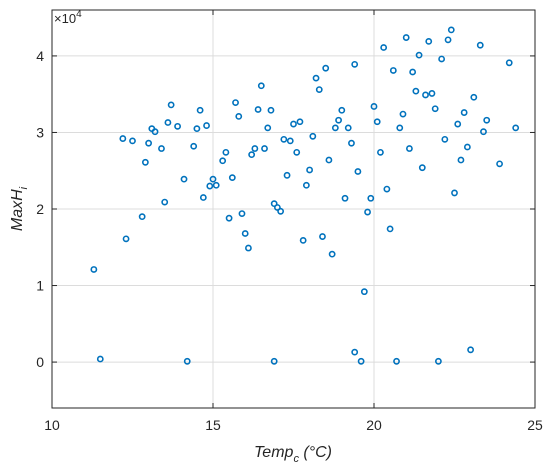 Image resolution: width=550 pixels, height=471 pixels. What do you see at coordinates (40, 362) in the screenshot?
I see `y-tick-label: 0` at bounding box center [40, 362].